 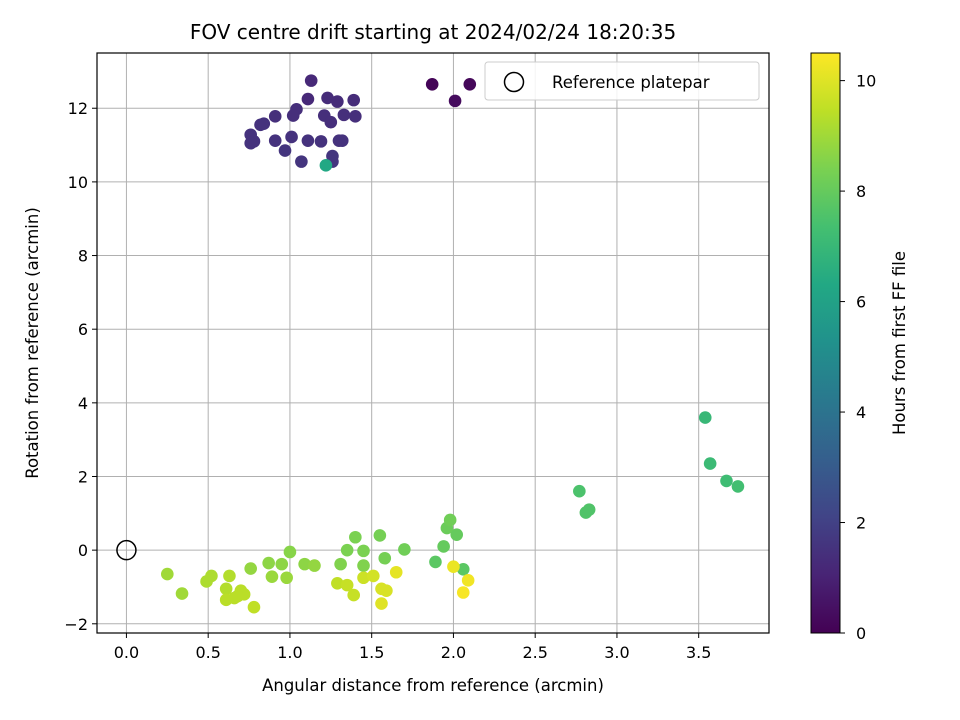 I want to click on colorbar-tick-label: 0, so click(x=861, y=633).